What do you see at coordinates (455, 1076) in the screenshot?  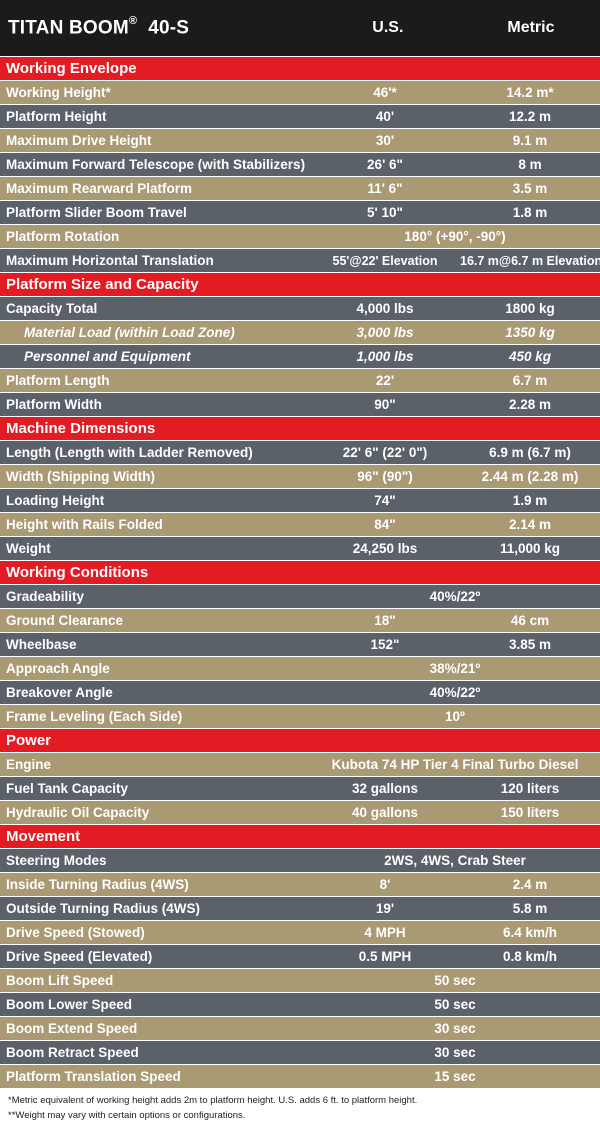 I see `spec-value: 15 sec` at bounding box center [455, 1076].